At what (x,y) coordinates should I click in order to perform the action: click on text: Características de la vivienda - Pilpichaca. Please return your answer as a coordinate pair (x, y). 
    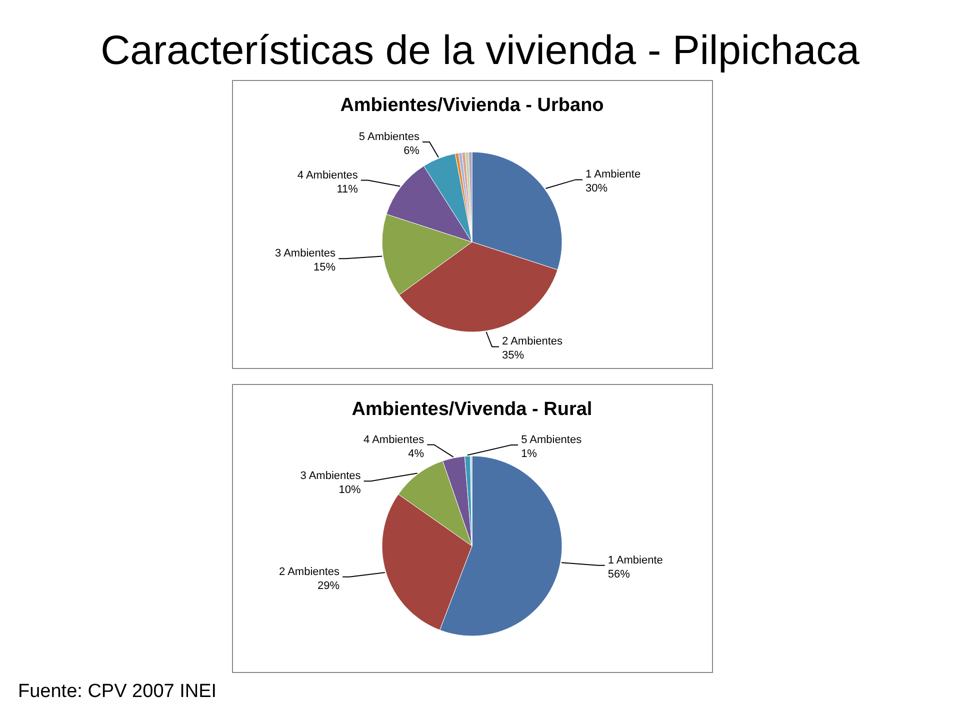
    Looking at the image, I should click on (480, 50).